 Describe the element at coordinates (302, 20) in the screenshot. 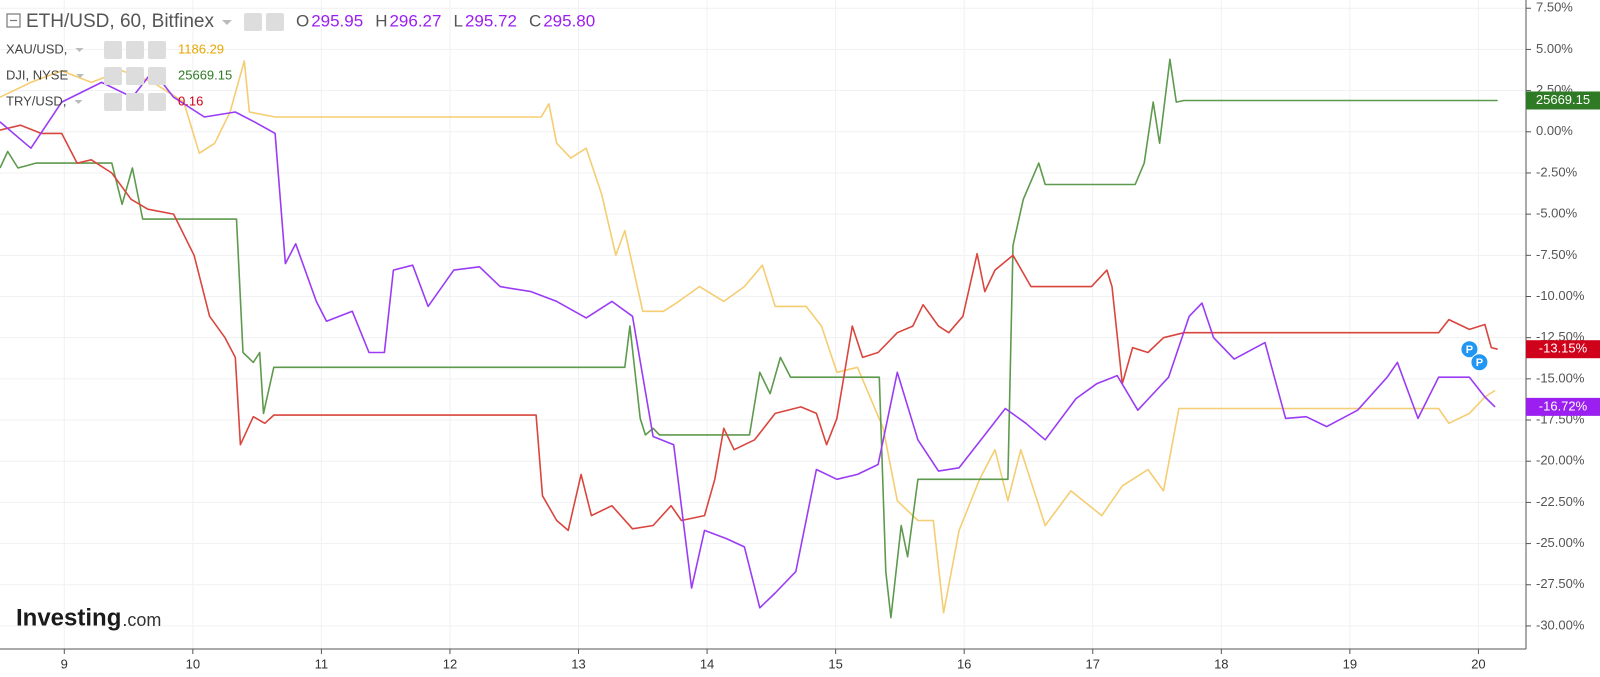

I see `ohlc-label: O` at that location.